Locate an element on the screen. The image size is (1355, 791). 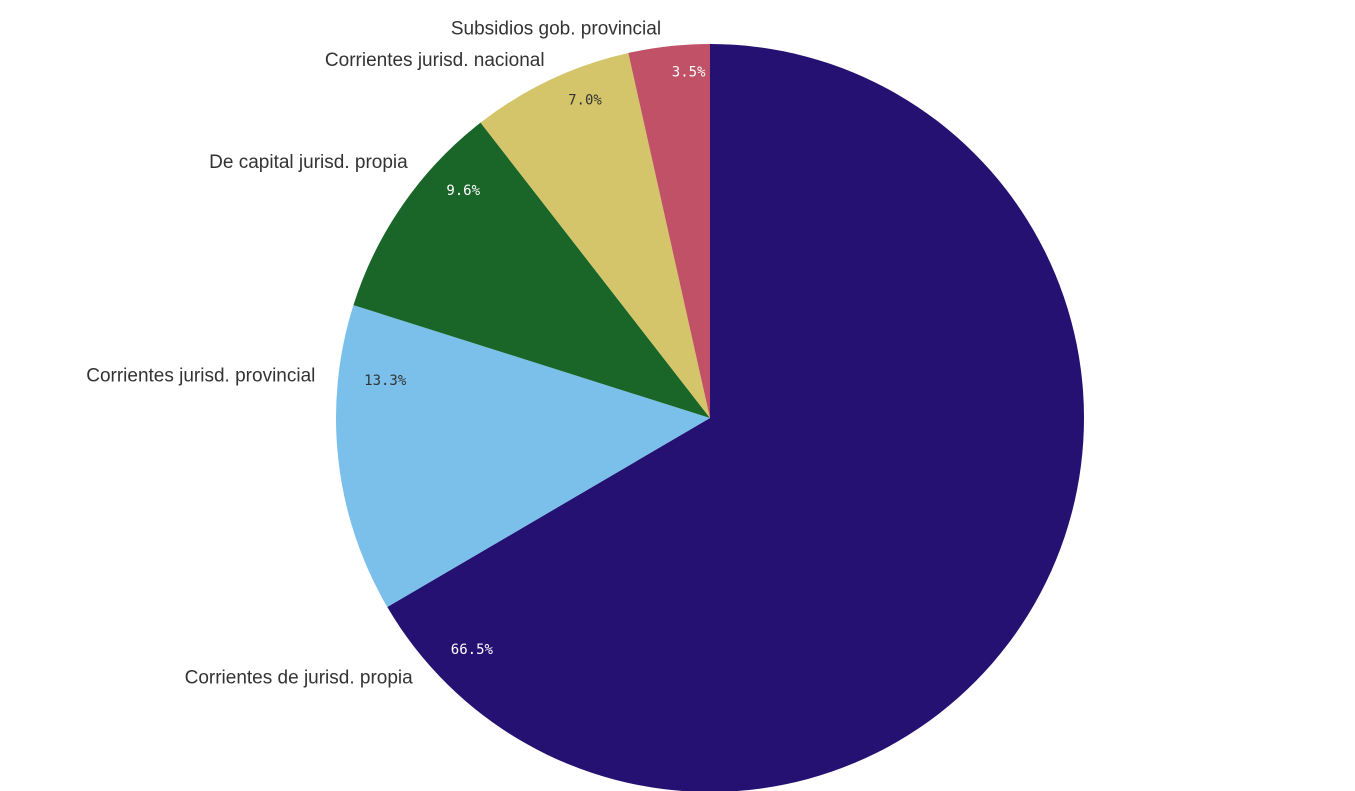
pie-slice-subsidios-gob-provincial is located at coordinates (669, 231).